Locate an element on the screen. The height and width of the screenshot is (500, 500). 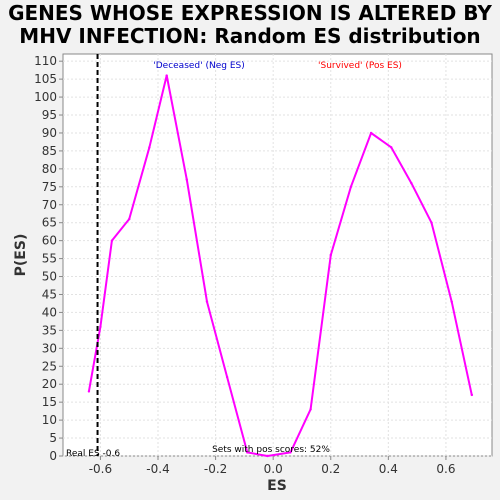
y-tick-label: 50 is located at coordinates (49, 277).